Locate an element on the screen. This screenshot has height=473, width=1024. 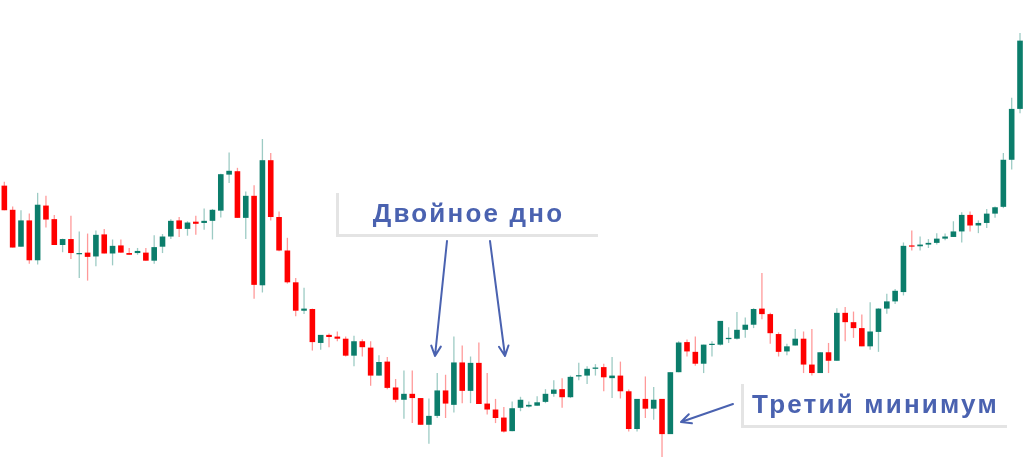
annotation: Двойное дно is located at coordinates (468, 213).